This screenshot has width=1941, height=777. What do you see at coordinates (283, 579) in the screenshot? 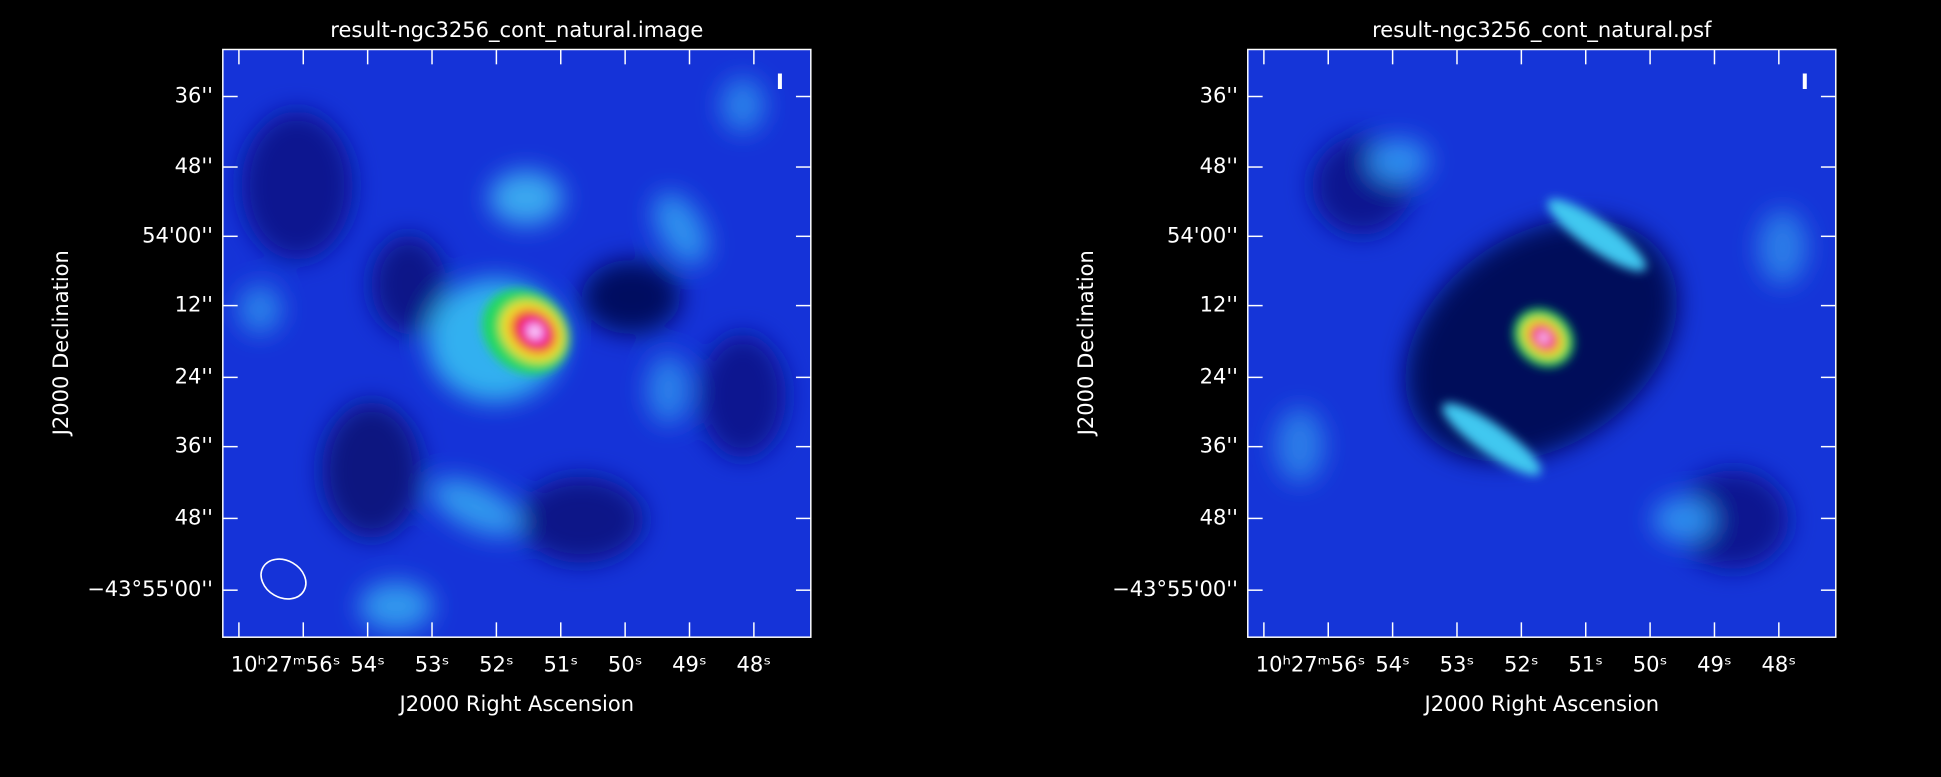
I see `beam-ellipse` at bounding box center [283, 579].